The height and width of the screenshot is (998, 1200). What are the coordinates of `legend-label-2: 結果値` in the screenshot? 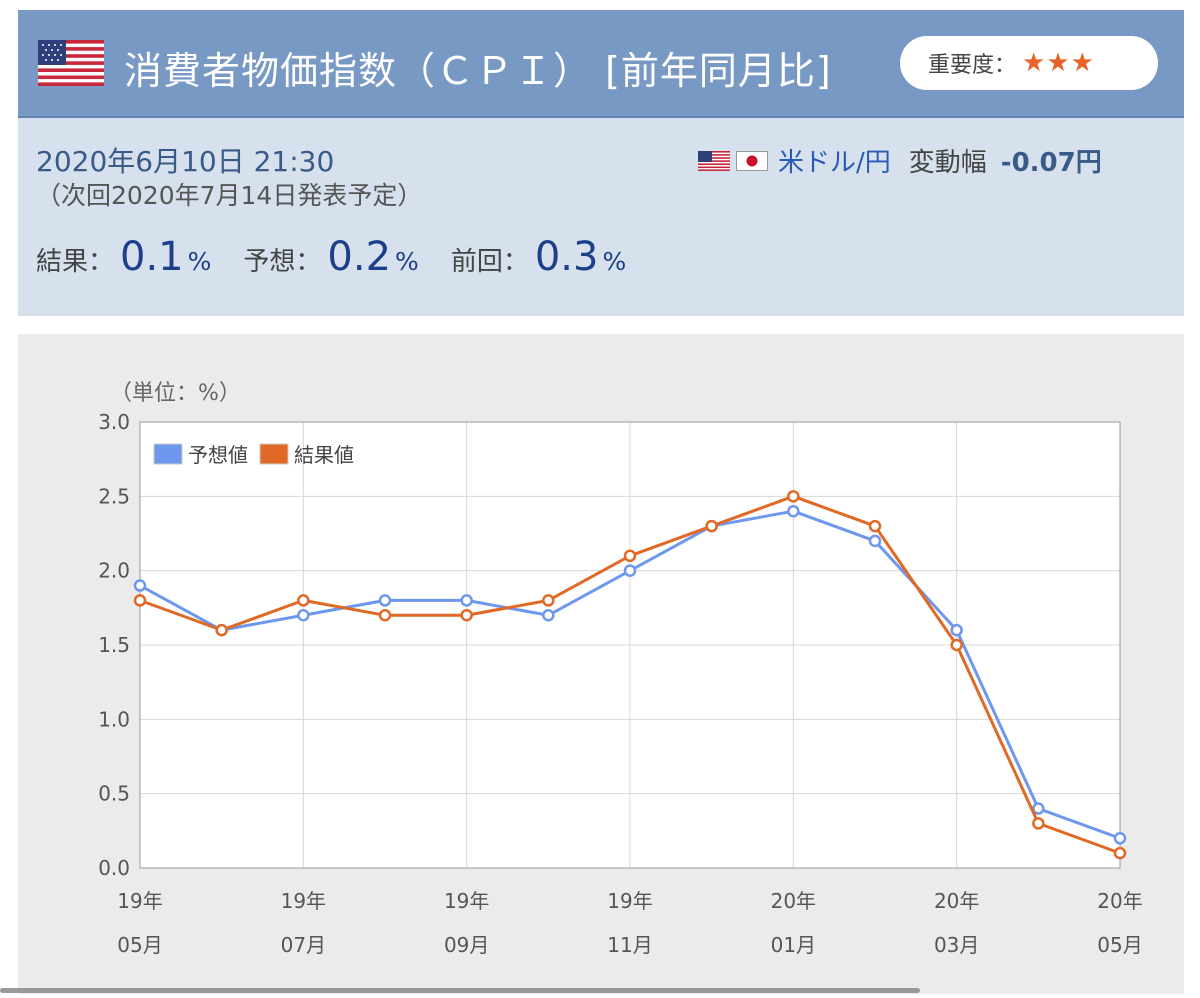 It's located at (324, 455).